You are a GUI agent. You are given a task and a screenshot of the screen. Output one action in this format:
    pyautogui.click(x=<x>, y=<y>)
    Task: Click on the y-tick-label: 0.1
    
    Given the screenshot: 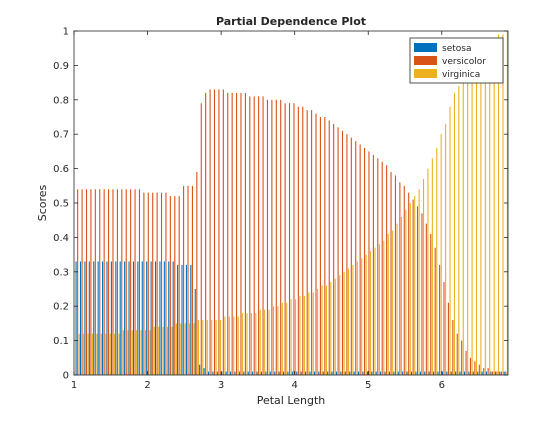 What is the action you would take?
    pyautogui.click(x=61, y=341)
    